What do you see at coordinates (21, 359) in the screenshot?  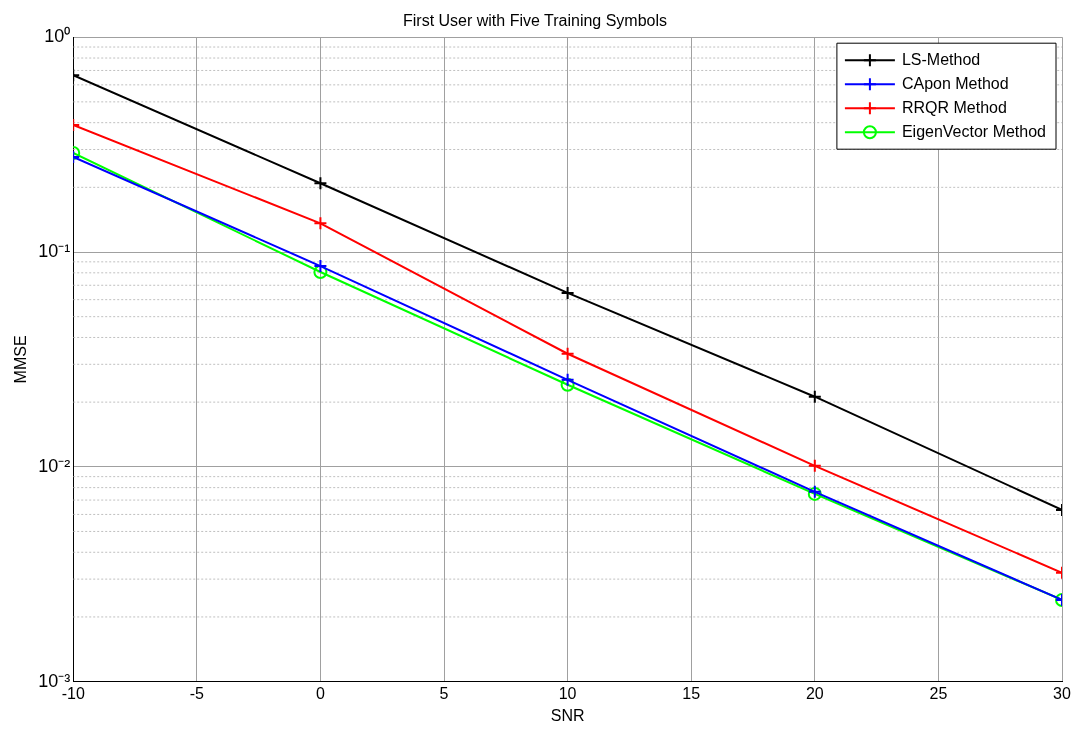 I see `y-axis-title: MMSE` at bounding box center [21, 359].